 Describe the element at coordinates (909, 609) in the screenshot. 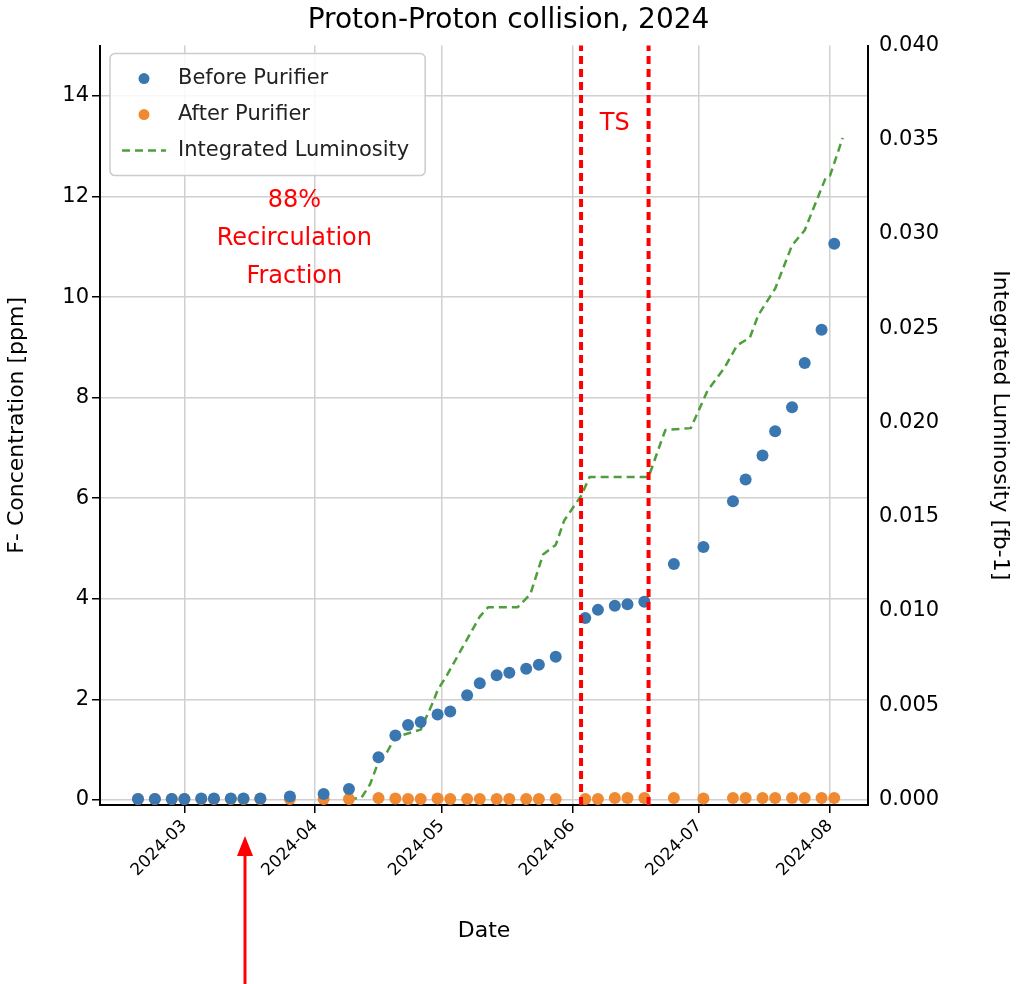

I see `y2-tick-label: 0.010` at that location.